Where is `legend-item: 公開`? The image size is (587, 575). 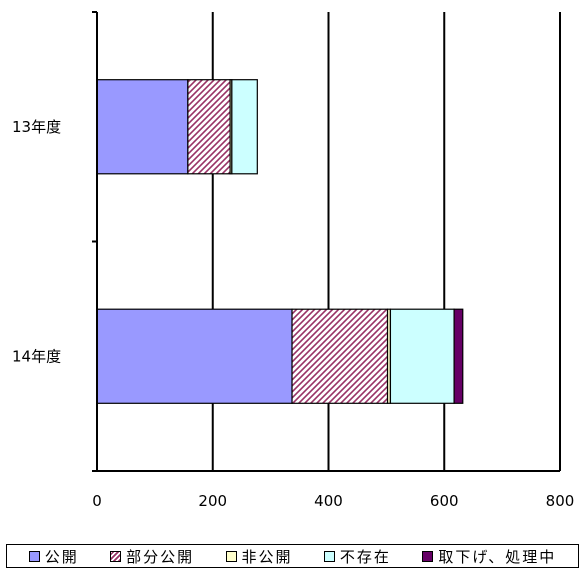
legend-item: 公開 is located at coordinates (53, 556).